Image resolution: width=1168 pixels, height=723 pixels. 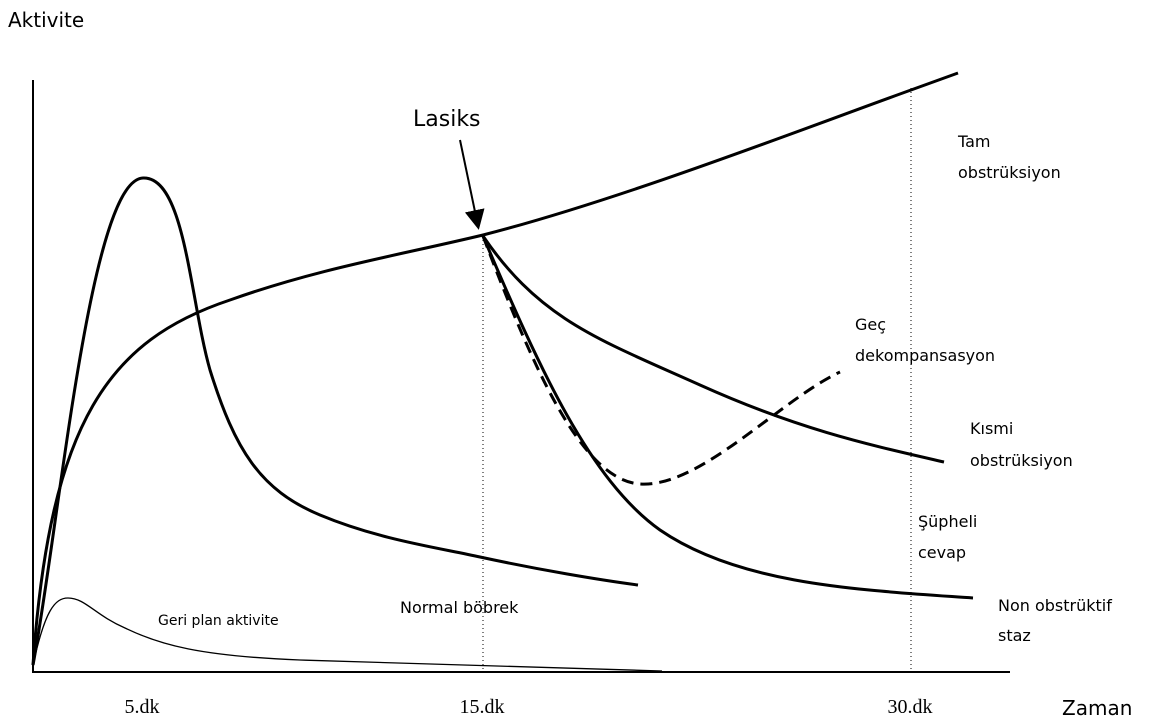 What do you see at coordinates (947, 521) in the screenshot?
I see `label-line: Şüpheli` at bounding box center [947, 521].